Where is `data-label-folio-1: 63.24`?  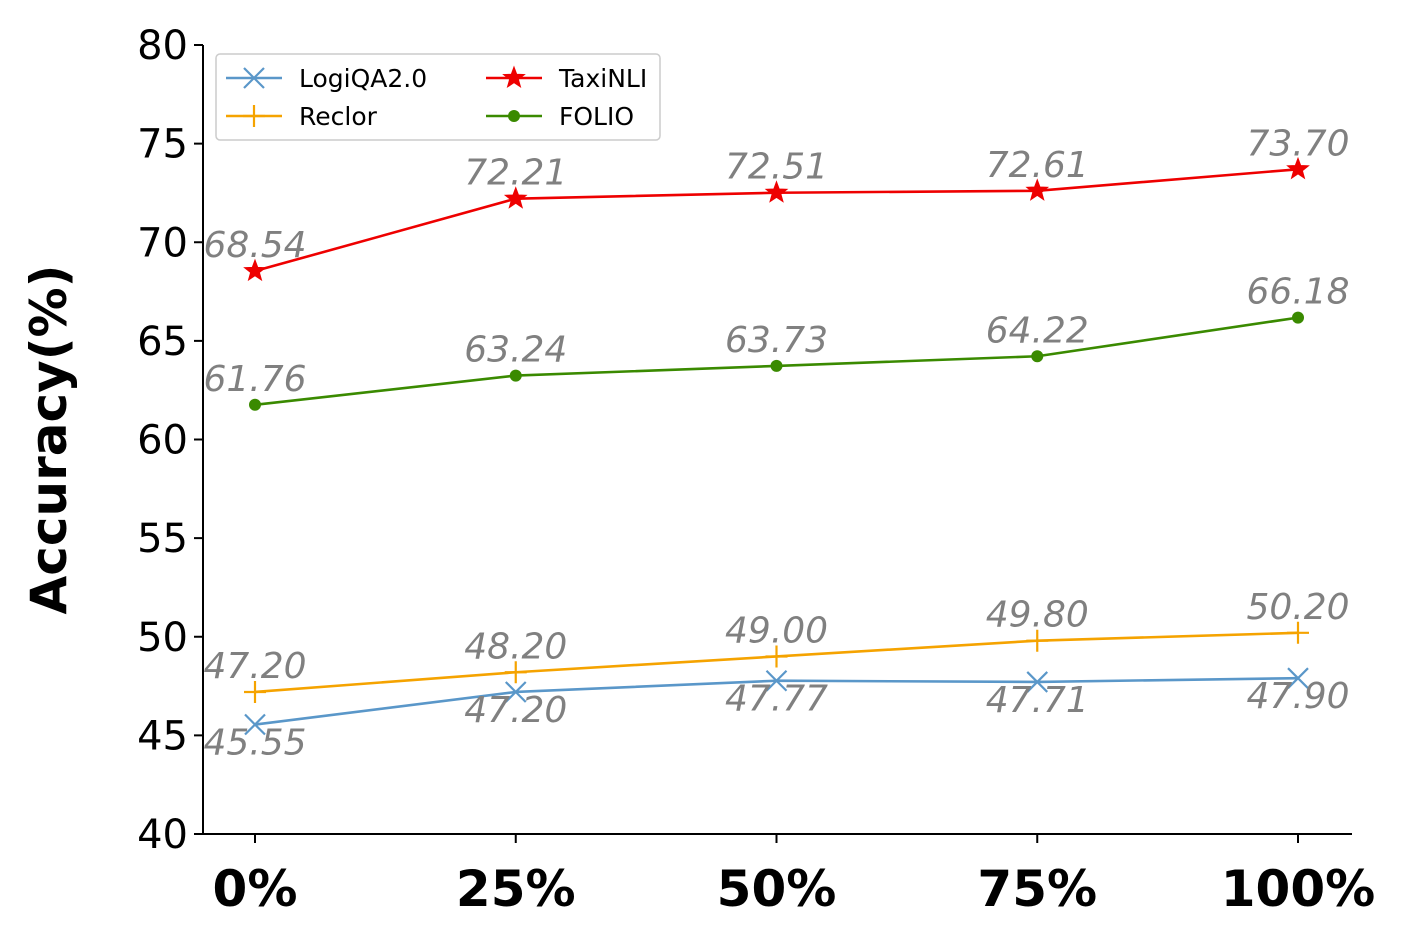 data-label-folio-1: 63.24 is located at coordinates (515, 350).